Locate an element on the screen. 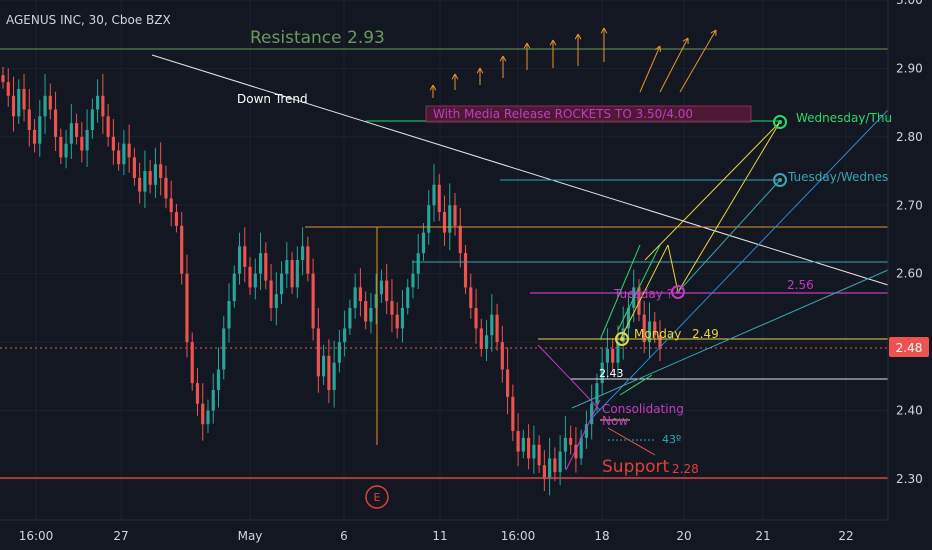 Image resolution: width=932 pixels, height=550 pixels. monday-label: Monday is located at coordinates (657, 334).